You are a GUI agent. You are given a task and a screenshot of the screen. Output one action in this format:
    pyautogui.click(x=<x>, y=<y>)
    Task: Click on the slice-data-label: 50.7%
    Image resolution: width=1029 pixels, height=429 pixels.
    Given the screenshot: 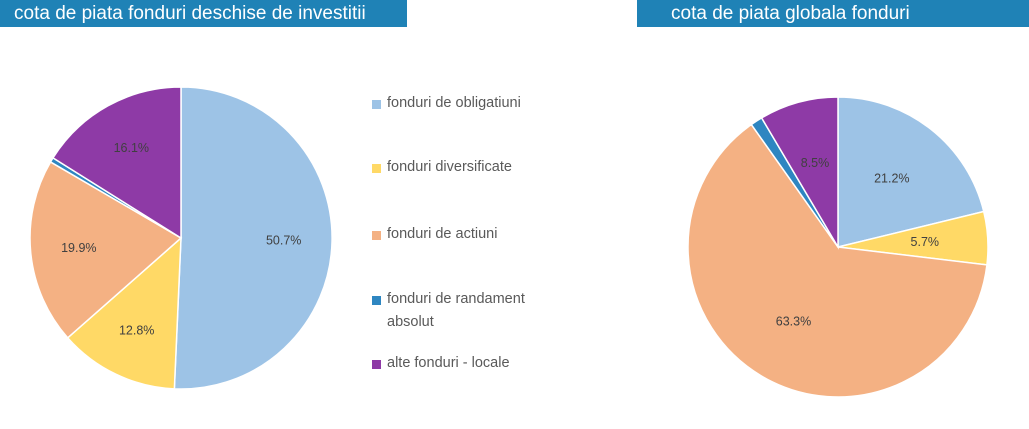 What is the action you would take?
    pyautogui.click(x=283, y=240)
    